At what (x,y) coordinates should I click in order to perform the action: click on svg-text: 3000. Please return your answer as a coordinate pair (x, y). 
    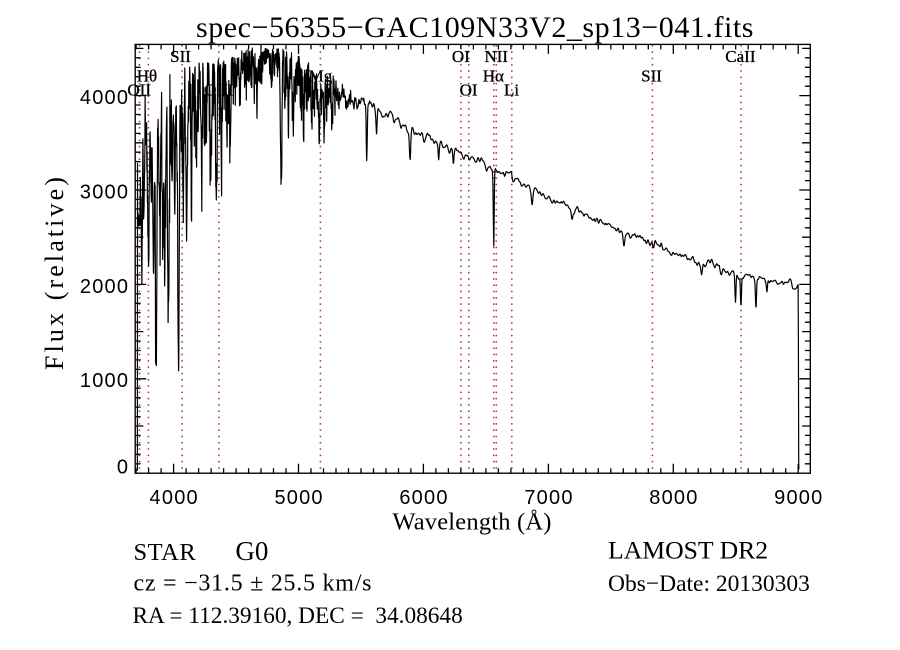
    Looking at the image, I should click on (104, 192).